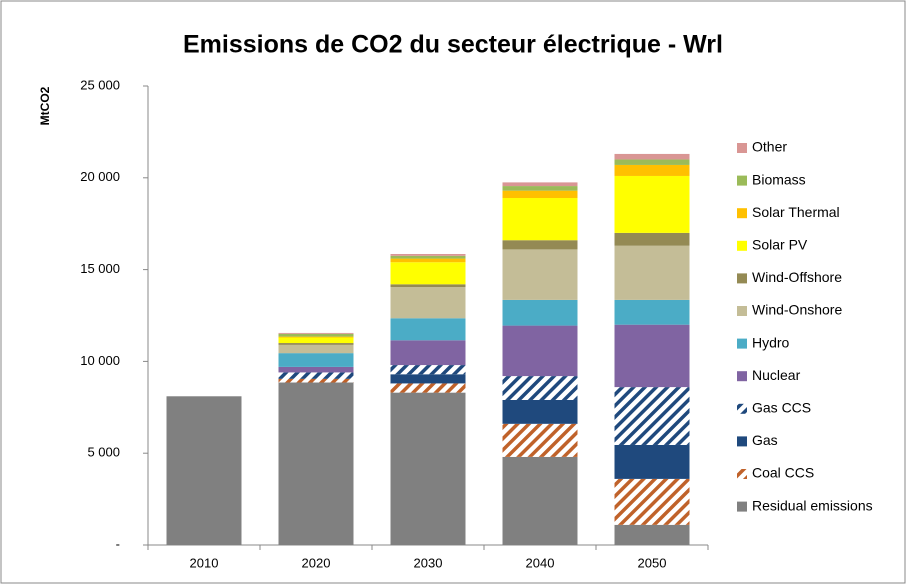  I want to click on legend-label: Wind-Onshore, so click(797, 310).